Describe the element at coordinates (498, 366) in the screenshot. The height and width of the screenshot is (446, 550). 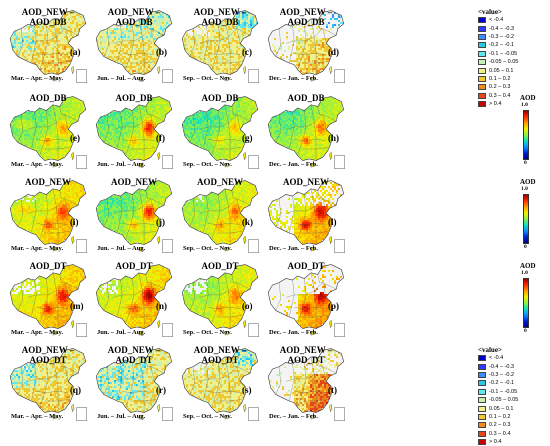
I see `legend-entry: -0.4 – -0.3` at that location.